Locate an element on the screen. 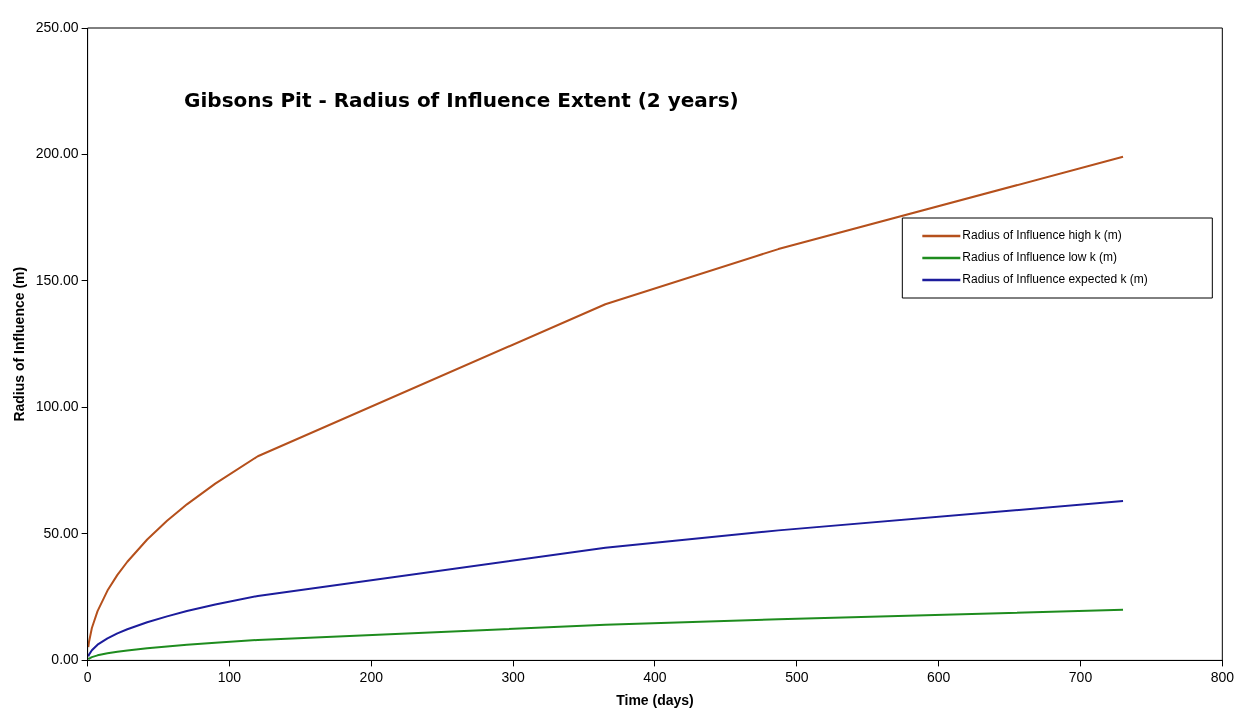  legend-label: Radius of Influence high k (m) is located at coordinates (1042, 235).